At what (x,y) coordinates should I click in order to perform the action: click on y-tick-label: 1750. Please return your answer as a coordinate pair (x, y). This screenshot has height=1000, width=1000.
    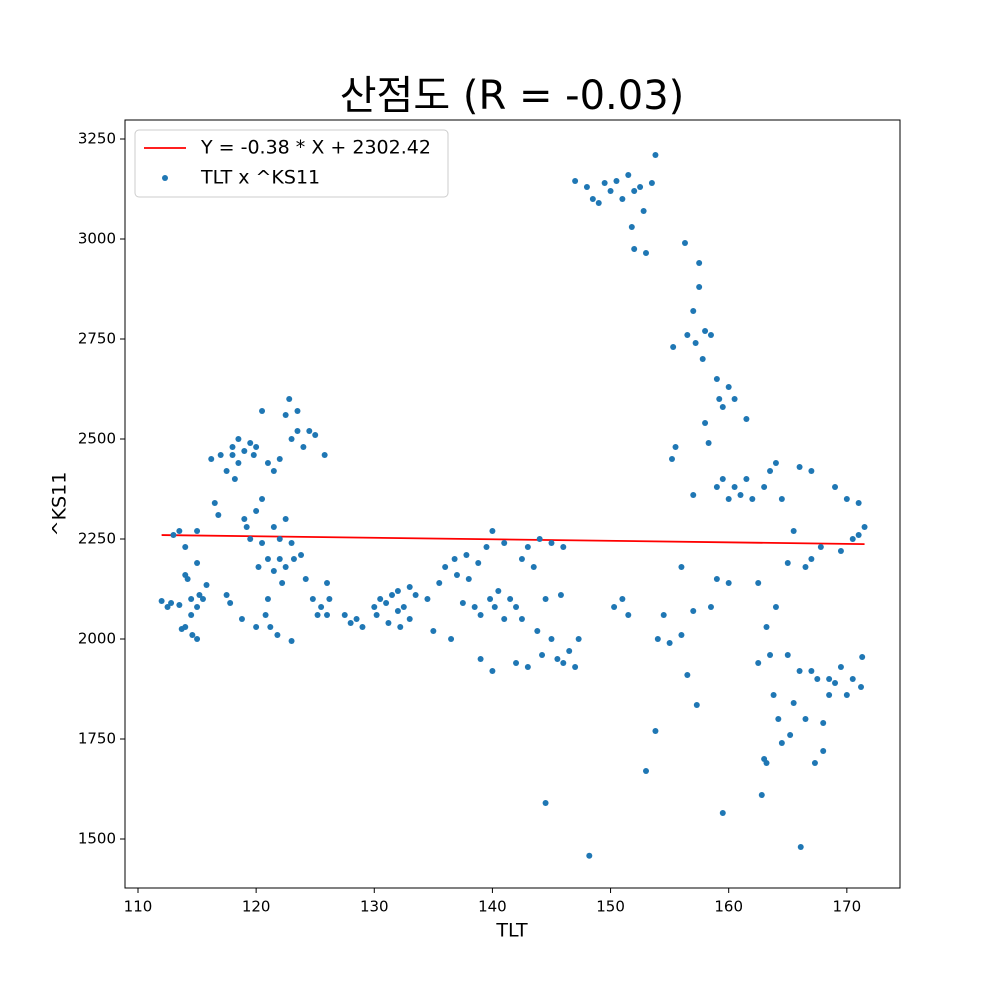
    Looking at the image, I should click on (97, 739).